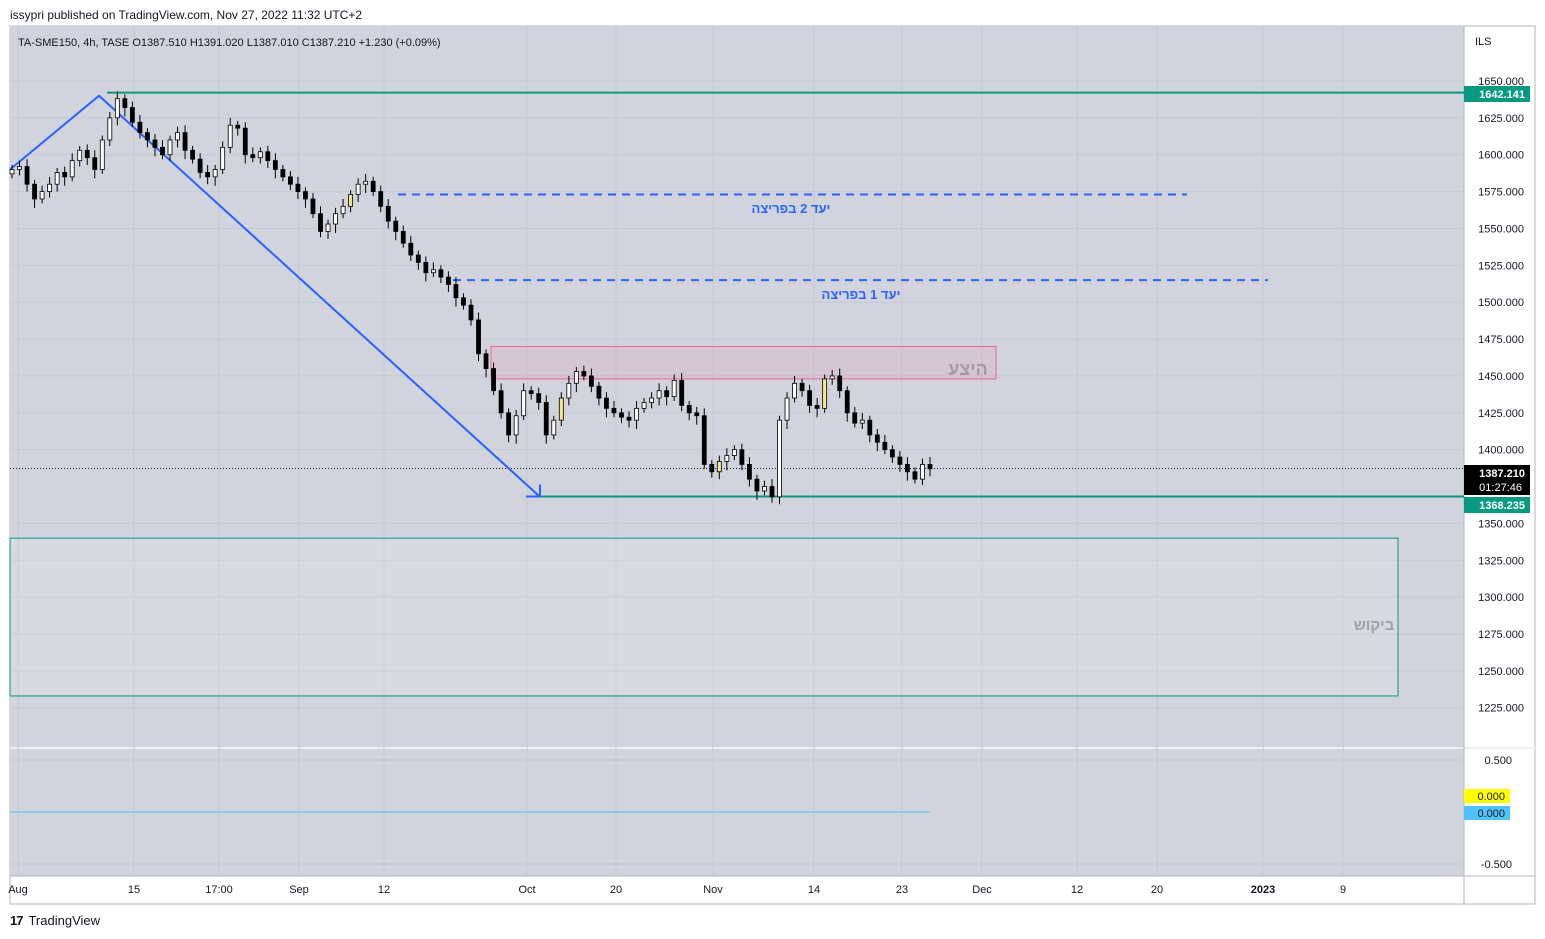 This screenshot has height=939, width=1545. What do you see at coordinates (616, 890) in the screenshot?
I see `time-tick-label: 20` at bounding box center [616, 890].